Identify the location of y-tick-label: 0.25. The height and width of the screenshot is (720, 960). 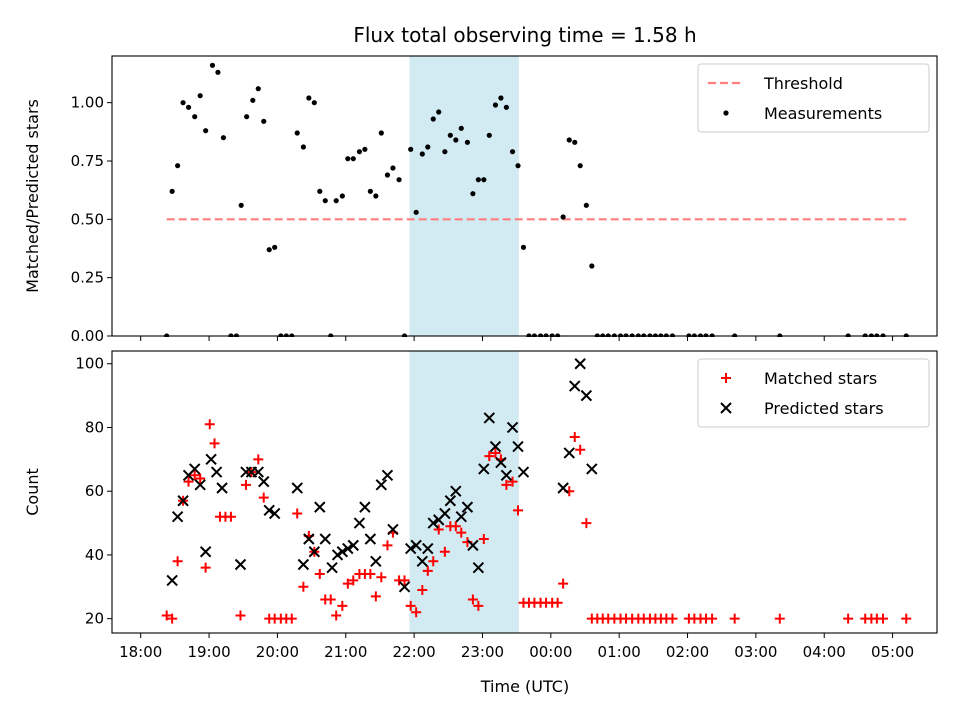
(87, 278).